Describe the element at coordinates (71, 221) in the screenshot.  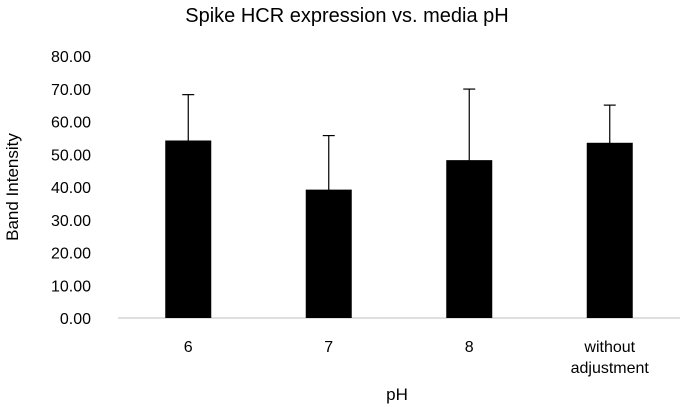
I see `y-tick-label: 30.00` at that location.